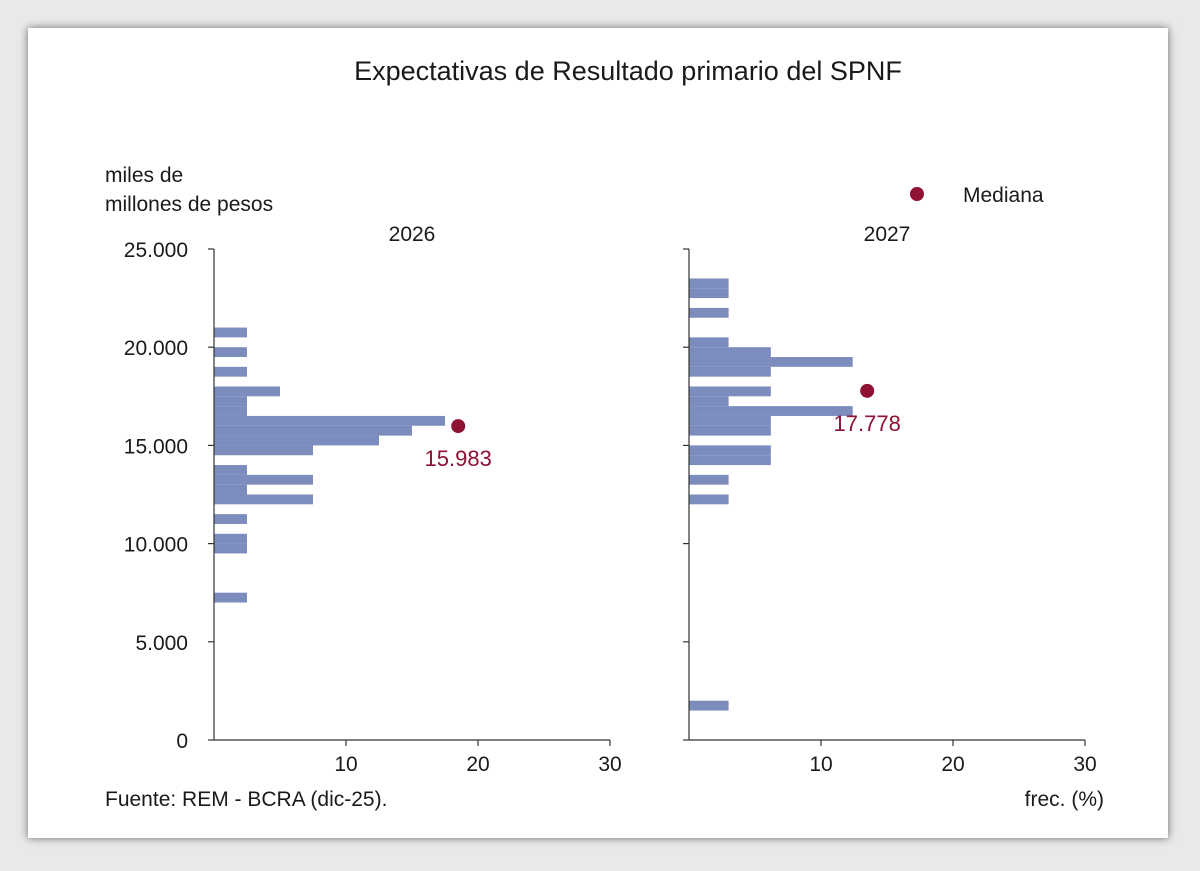 This screenshot has width=1200, height=871. What do you see at coordinates (867, 423) in the screenshot?
I see `median-label: 17.778` at bounding box center [867, 423].